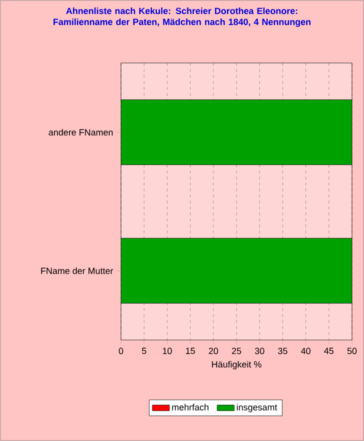  What do you see at coordinates (80, 132) in the screenshot?
I see `y-tick-label: andere FNamen` at bounding box center [80, 132].